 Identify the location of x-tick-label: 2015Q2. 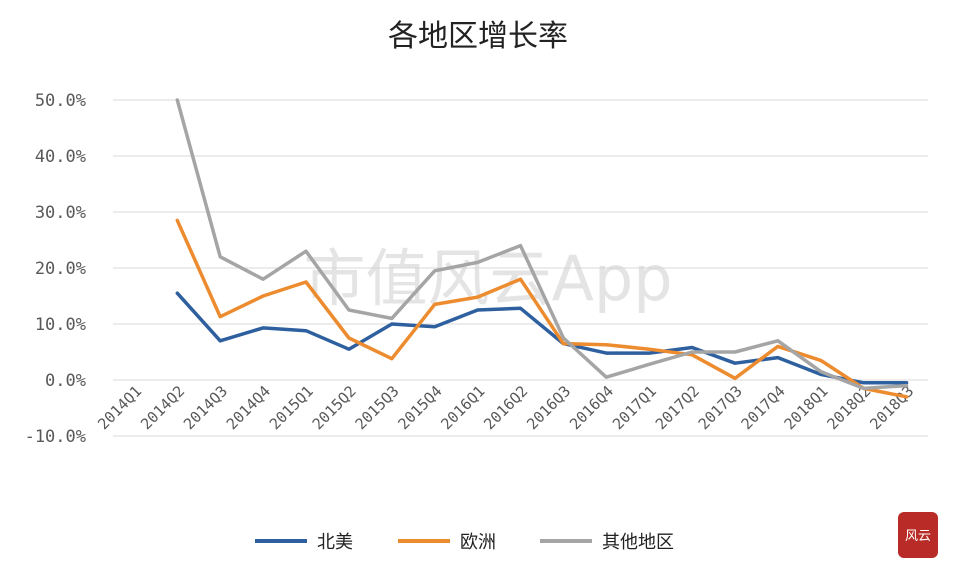
(334, 407).